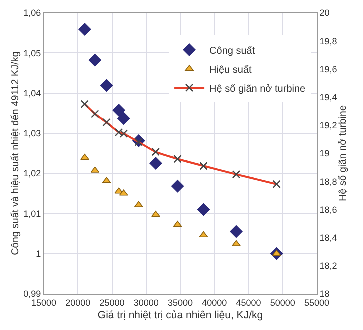 The image size is (363, 330). What do you see at coordinates (16, 154) in the screenshot?
I see `y-axis-title: Công suất và hiệu suất nhiệt đến 49112 KJ/kg` at bounding box center [16, 154].